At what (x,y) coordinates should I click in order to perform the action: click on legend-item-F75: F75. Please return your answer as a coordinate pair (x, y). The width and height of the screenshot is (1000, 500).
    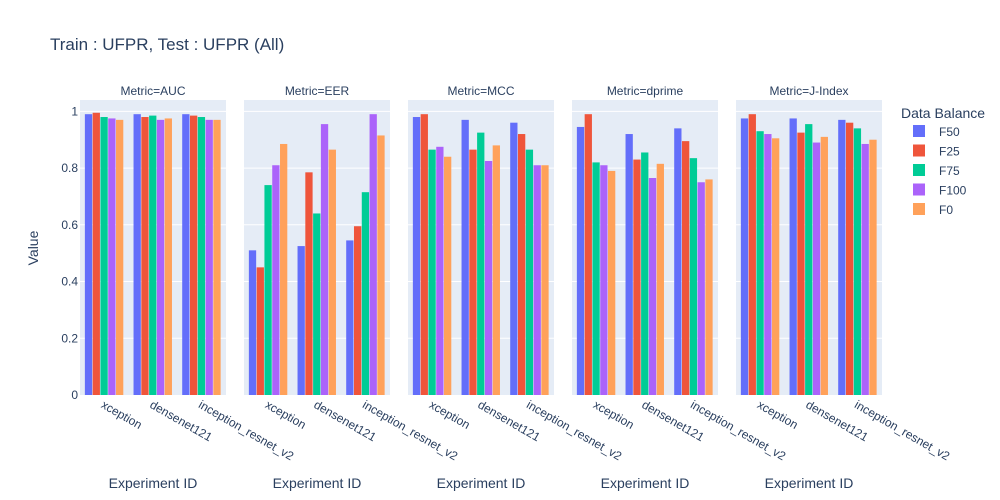
    Looking at the image, I should click on (936, 171).